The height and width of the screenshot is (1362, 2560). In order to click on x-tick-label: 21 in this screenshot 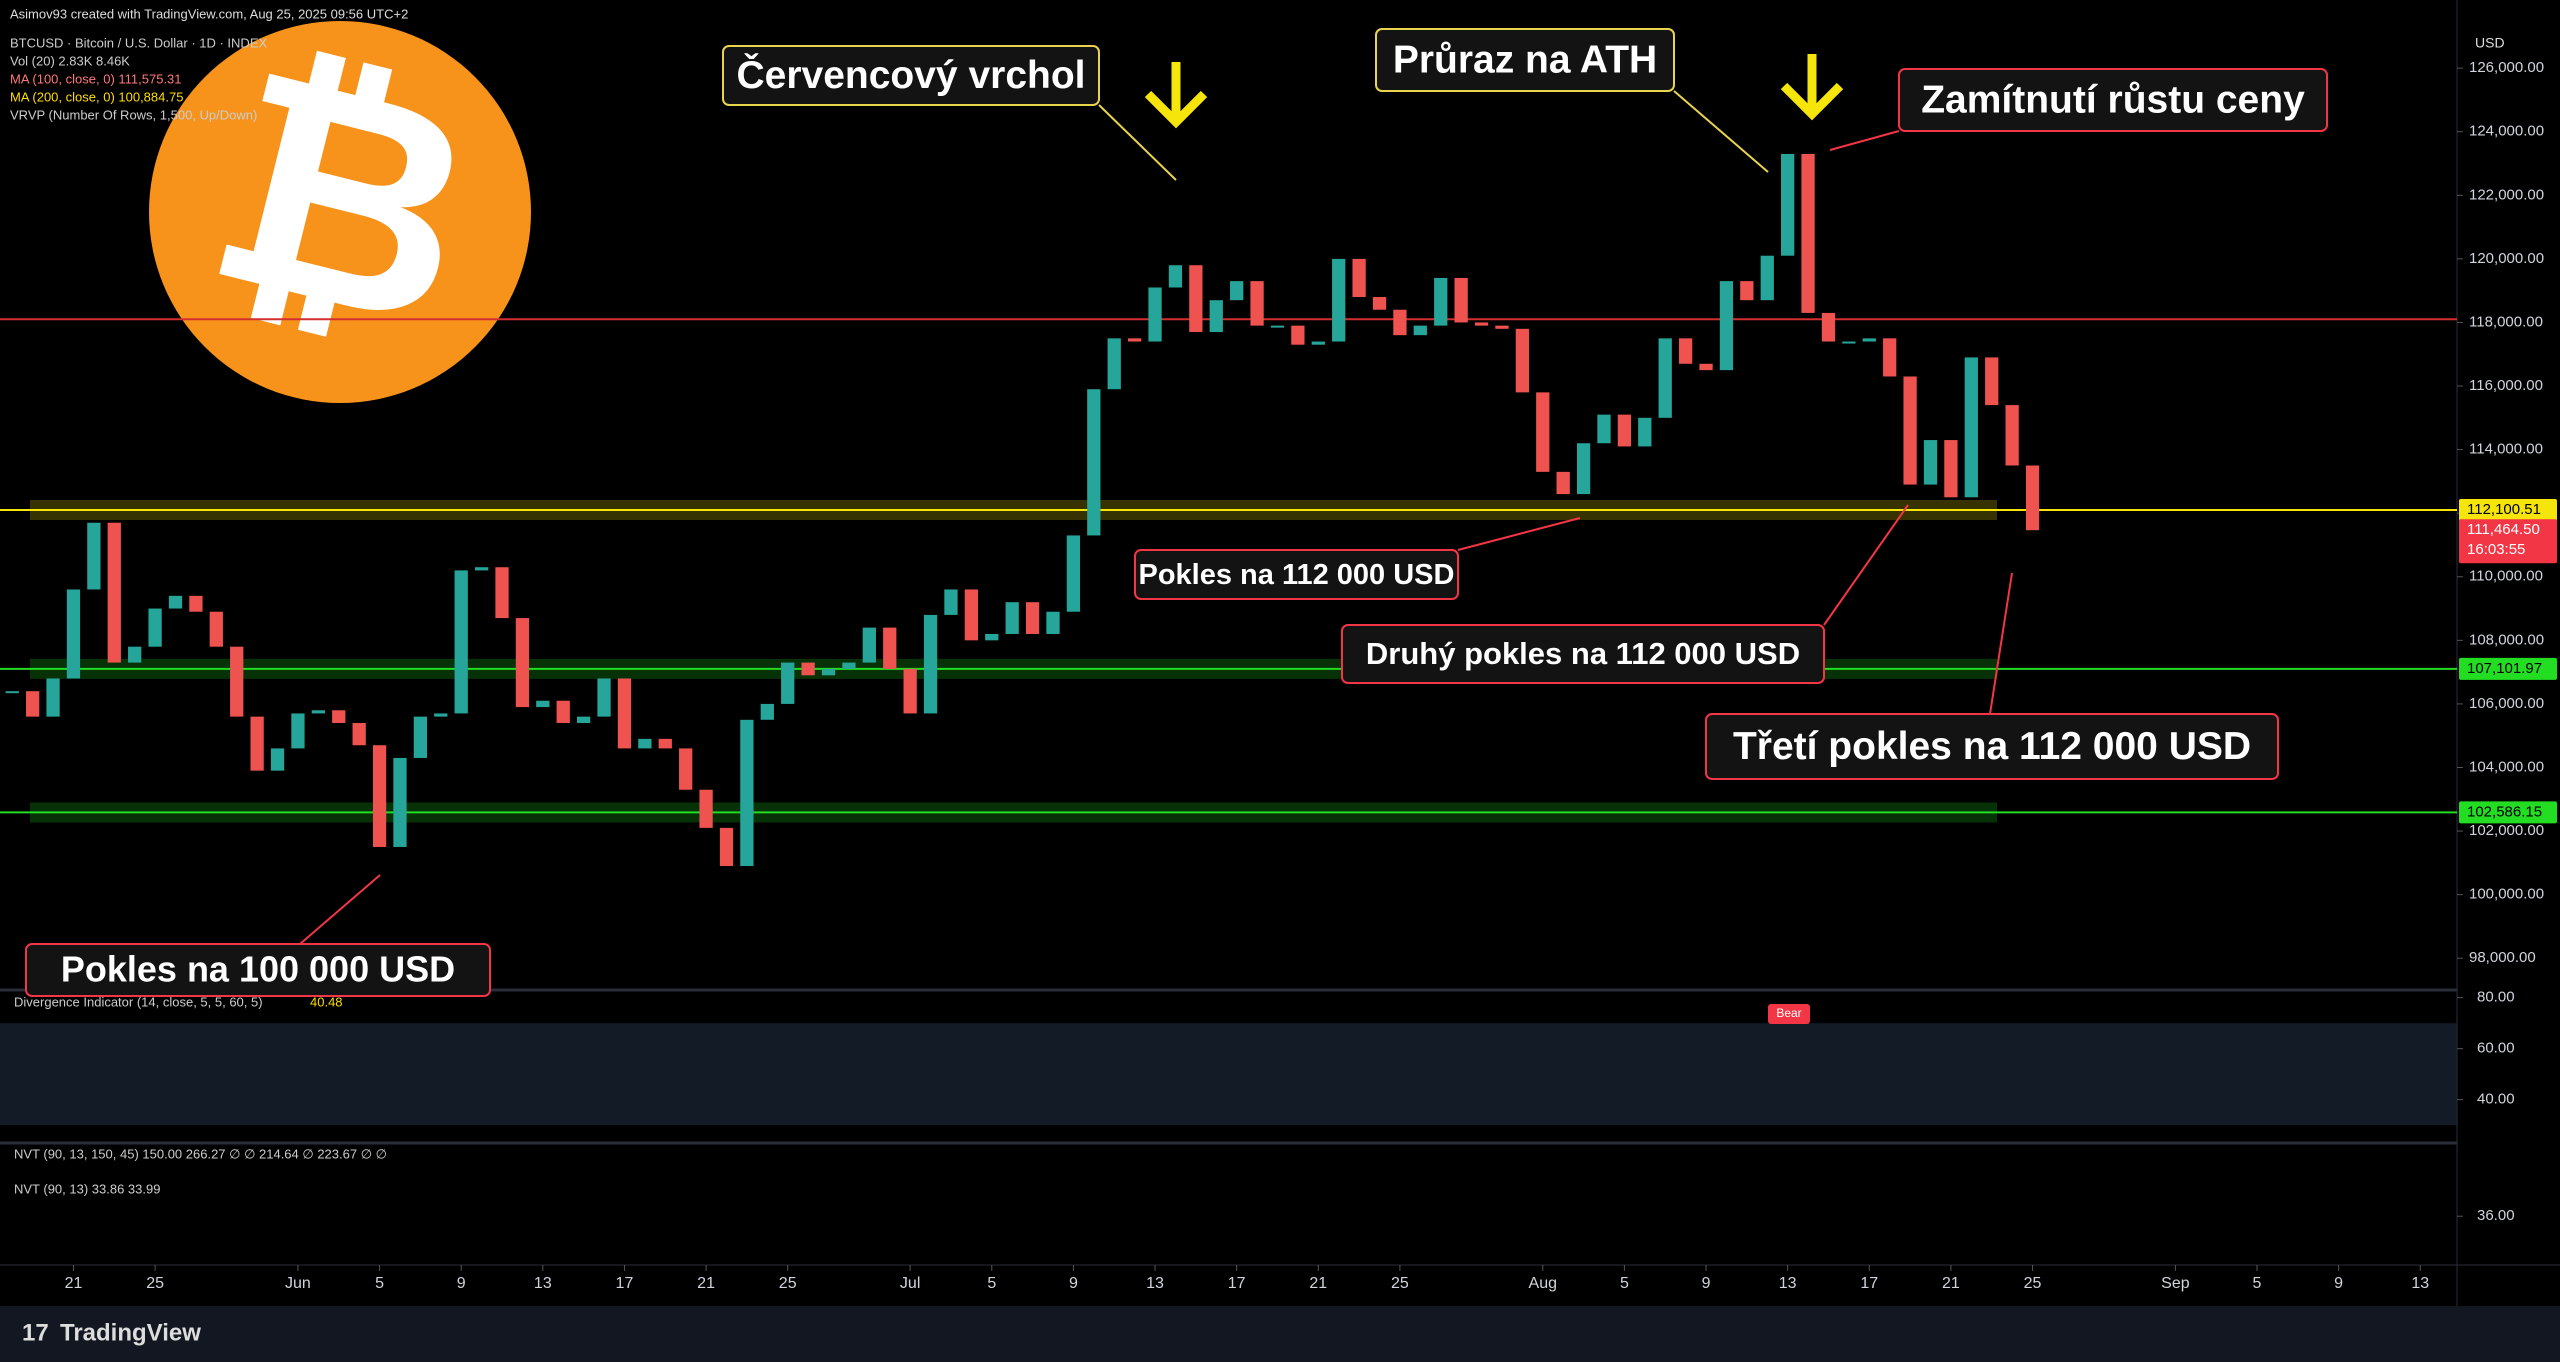, I will do `click(1951, 1283)`.